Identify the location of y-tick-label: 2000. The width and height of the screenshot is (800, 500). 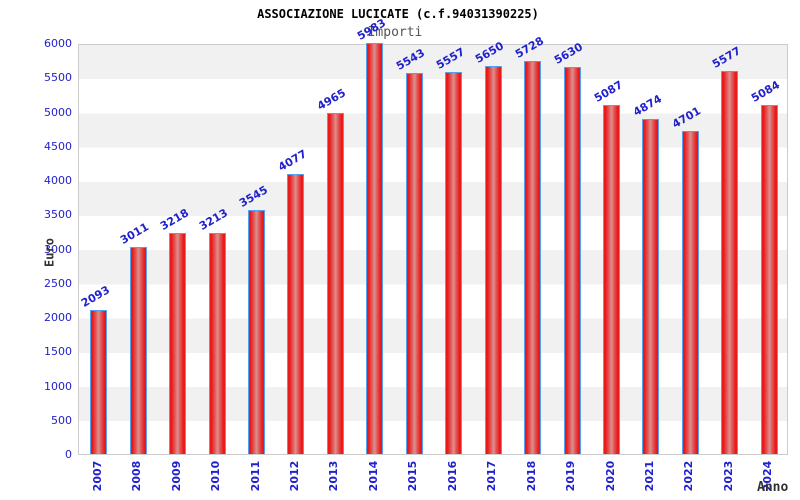
(58, 317).